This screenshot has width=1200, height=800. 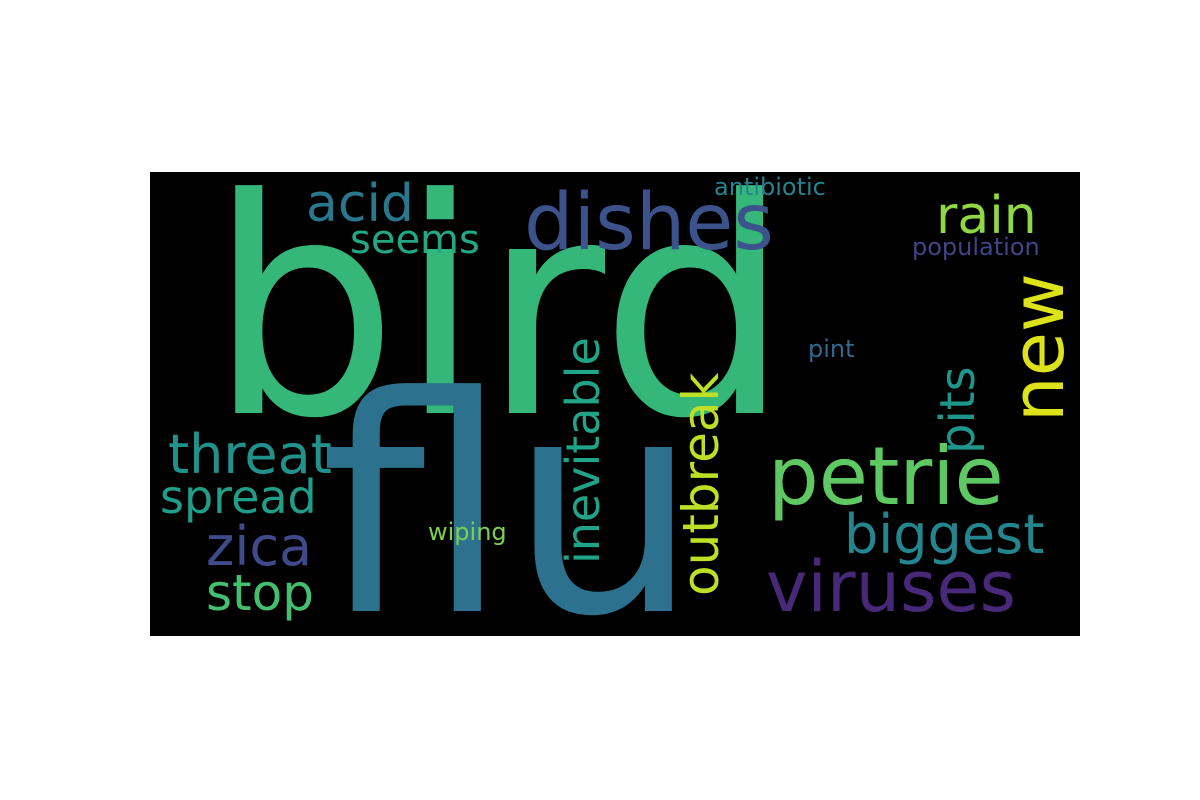 What do you see at coordinates (260, 593) in the screenshot?
I see `word-stop: stop` at bounding box center [260, 593].